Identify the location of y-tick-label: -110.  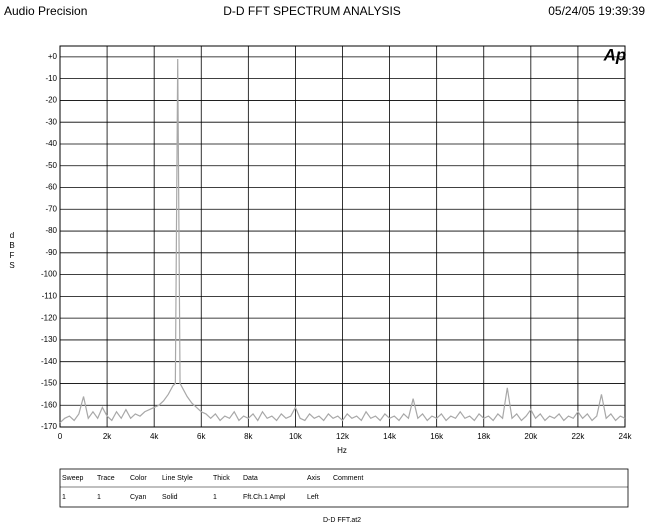
(50, 295).